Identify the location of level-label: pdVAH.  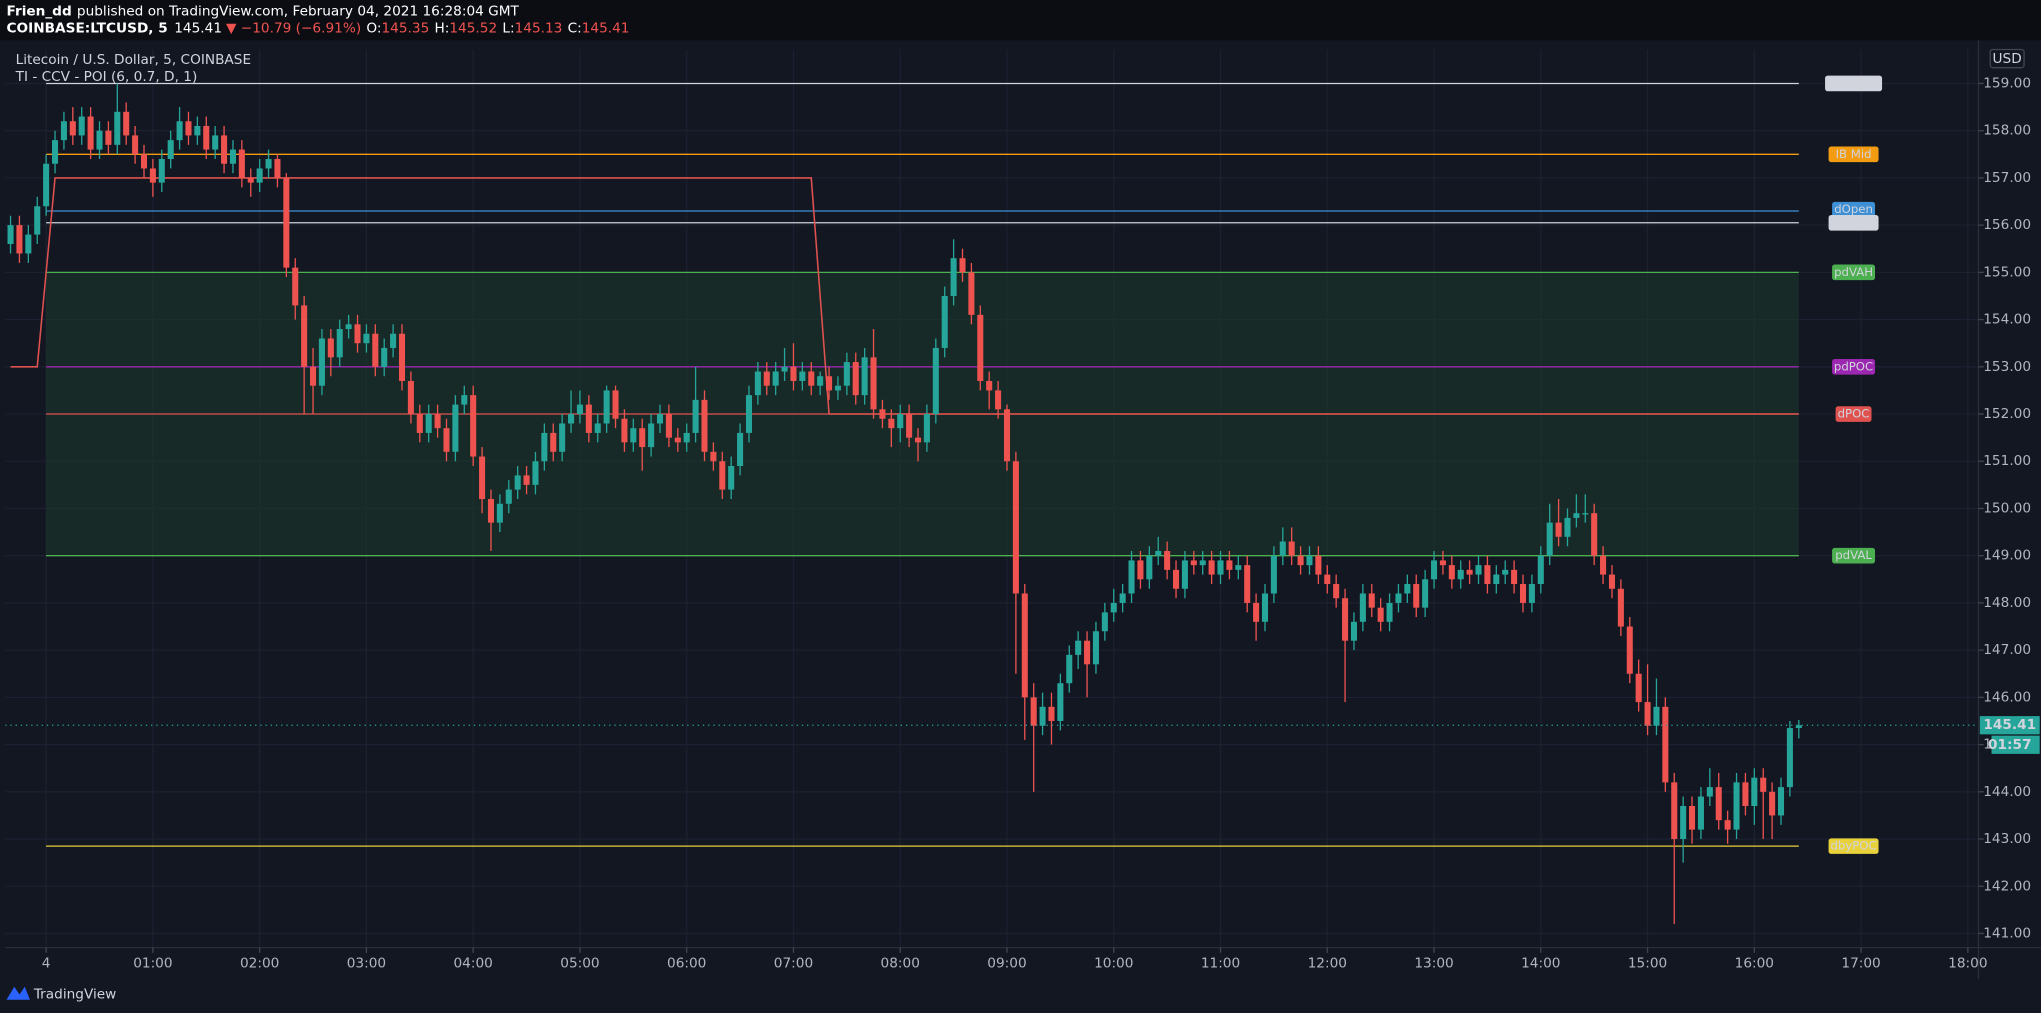
(1853, 272).